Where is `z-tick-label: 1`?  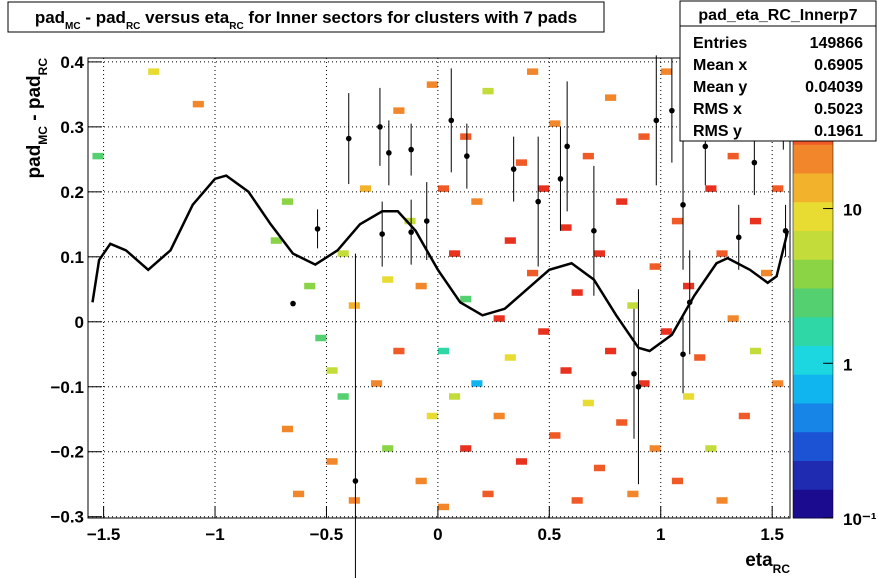 z-tick-label: 1 is located at coordinates (847, 364).